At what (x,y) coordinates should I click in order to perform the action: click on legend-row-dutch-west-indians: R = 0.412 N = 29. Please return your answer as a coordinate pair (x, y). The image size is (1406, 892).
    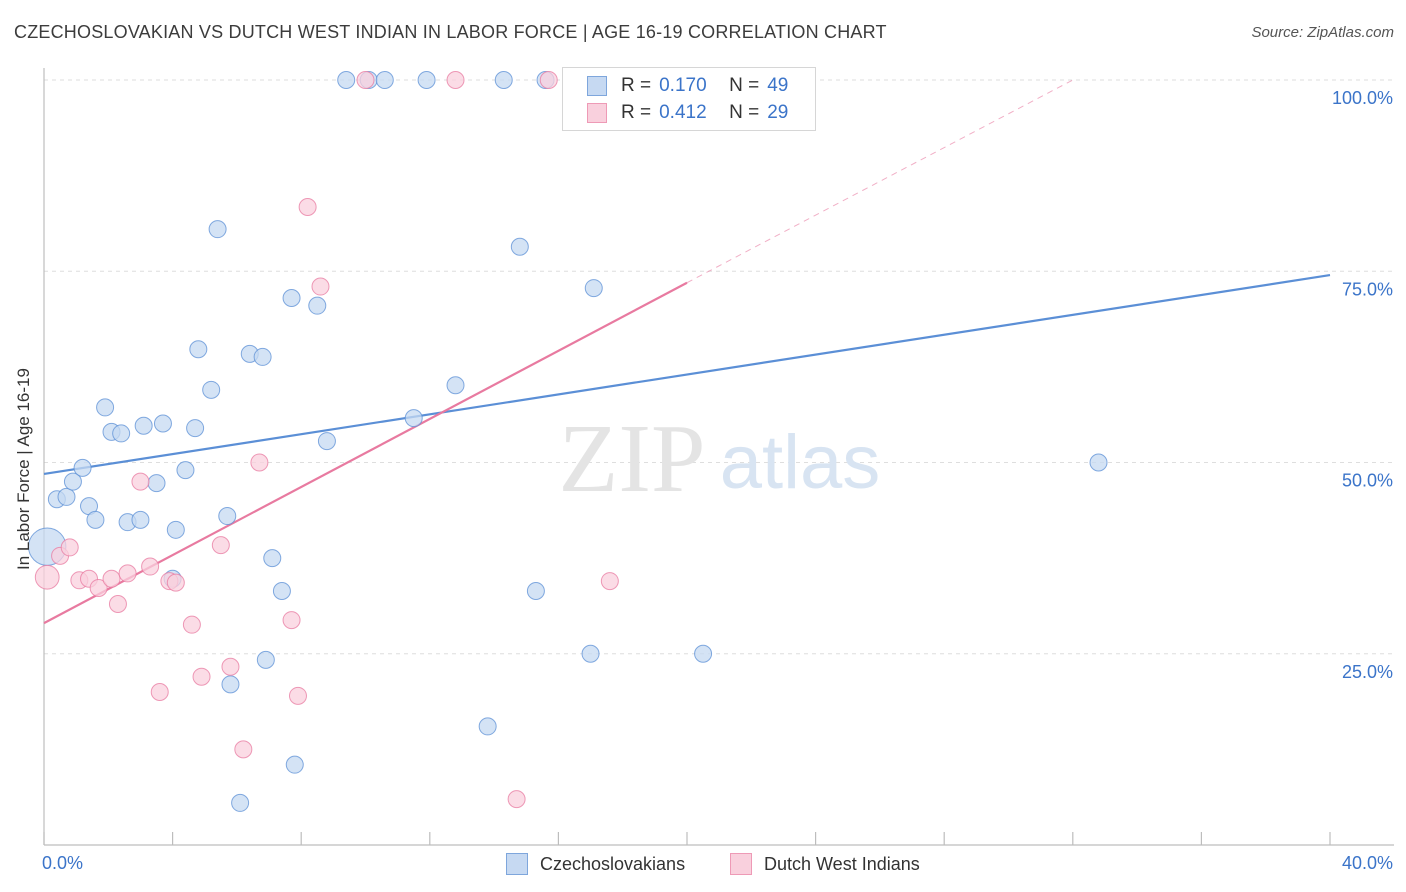
    Looking at the image, I should click on (688, 113).